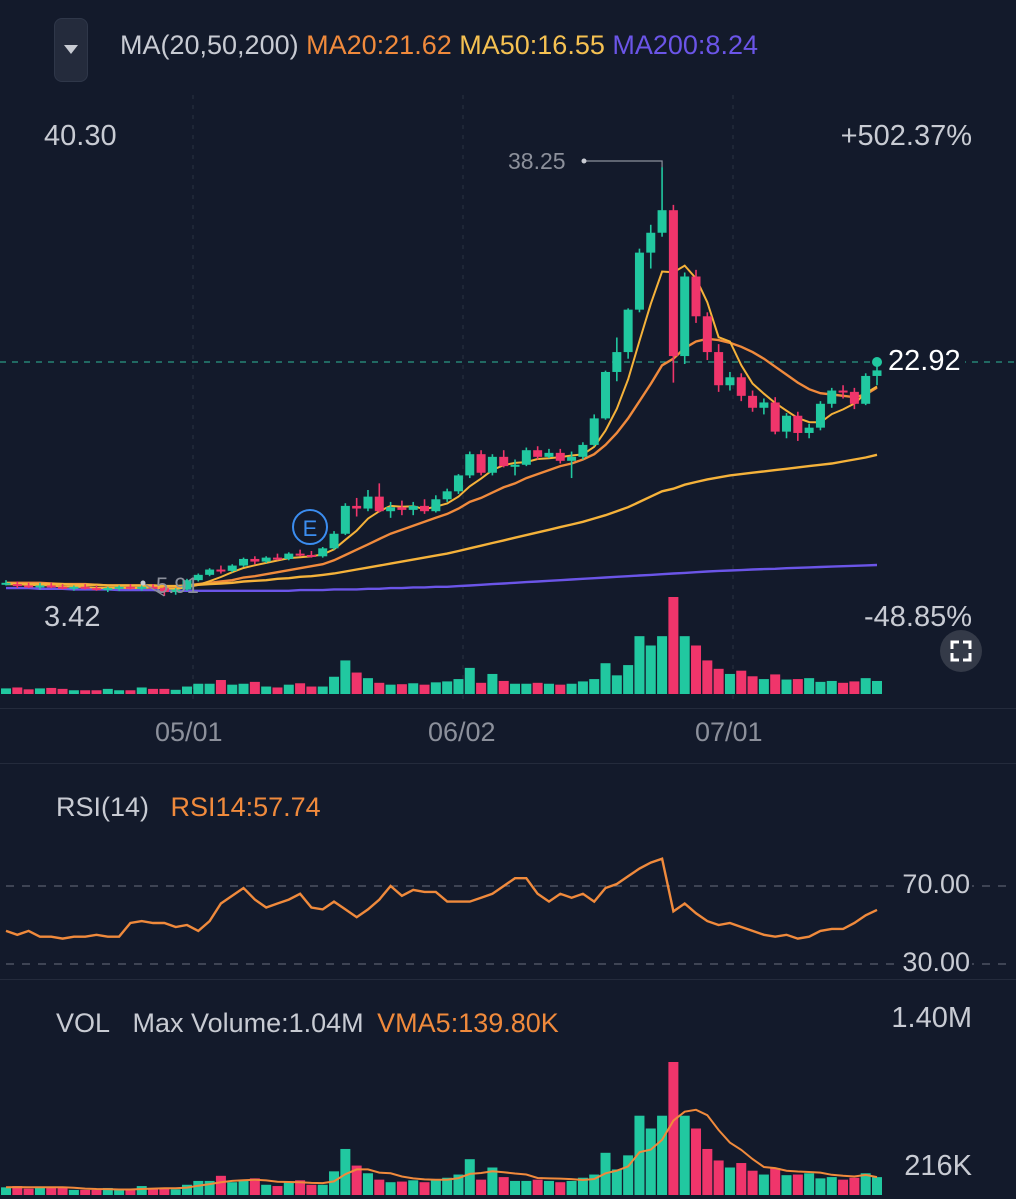 The height and width of the screenshot is (1199, 1016). I want to click on ma200-value: MA200:8.24, so click(685, 45).